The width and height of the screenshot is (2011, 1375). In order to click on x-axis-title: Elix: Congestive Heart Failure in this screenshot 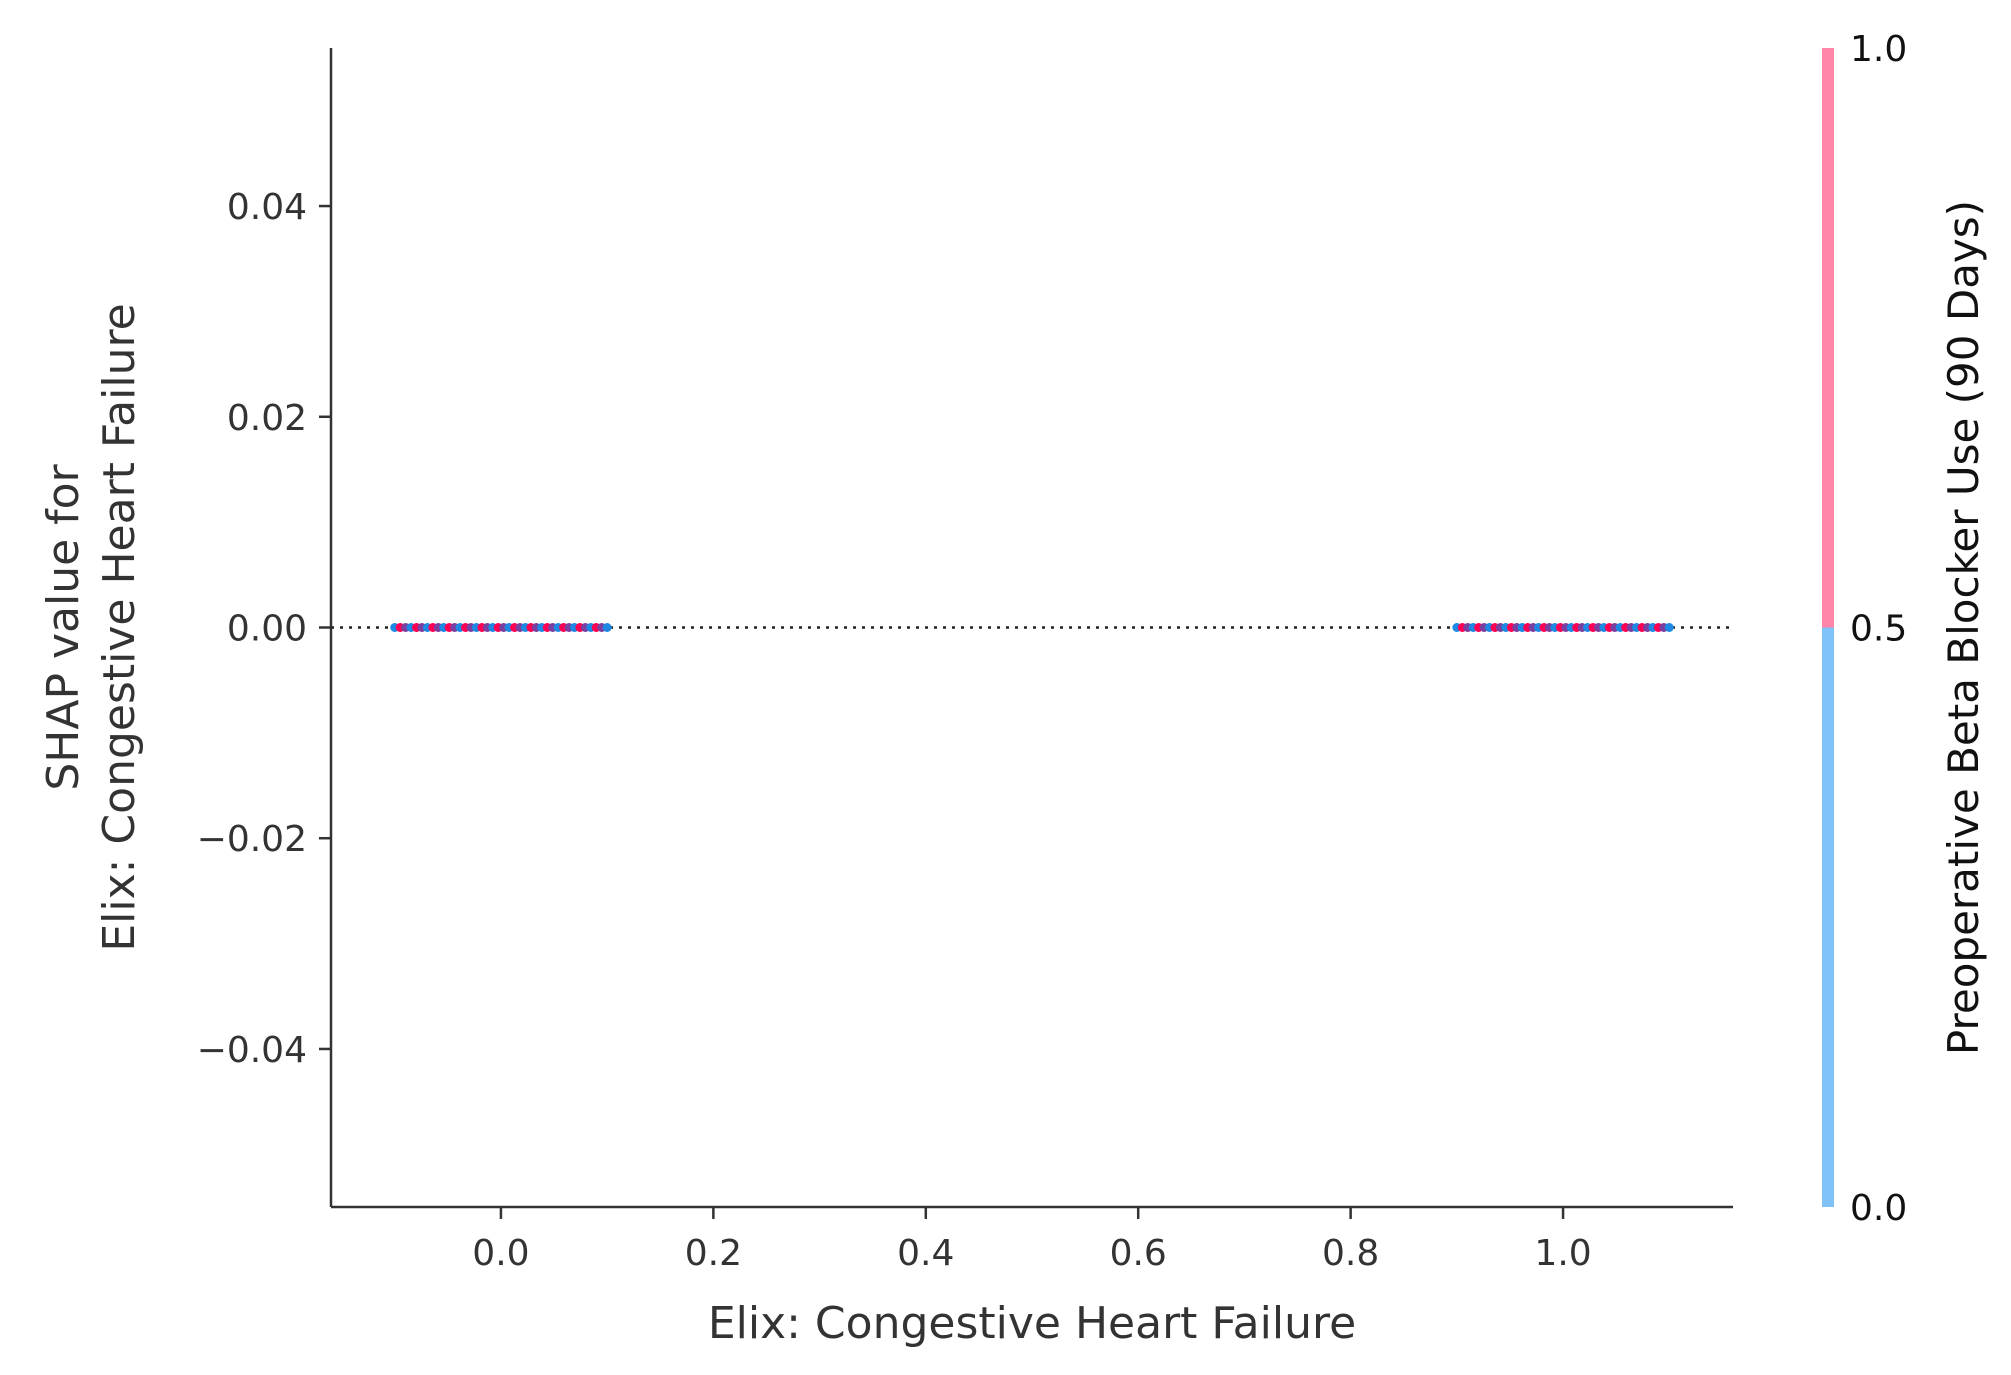, I will do `click(1032, 1323)`.